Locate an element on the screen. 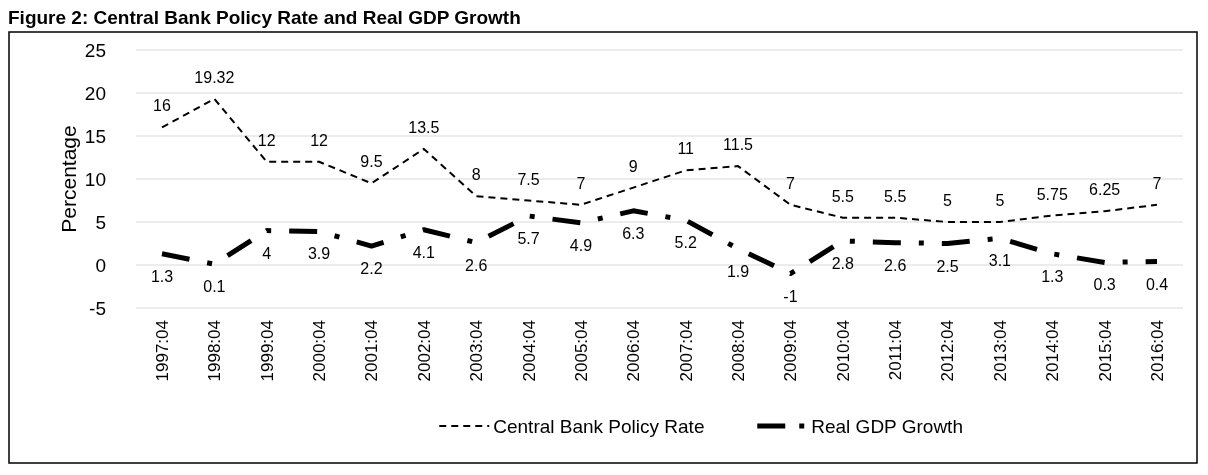 The width and height of the screenshot is (1208, 475). legend-label: Central Bank Policy Rate is located at coordinates (599, 426).